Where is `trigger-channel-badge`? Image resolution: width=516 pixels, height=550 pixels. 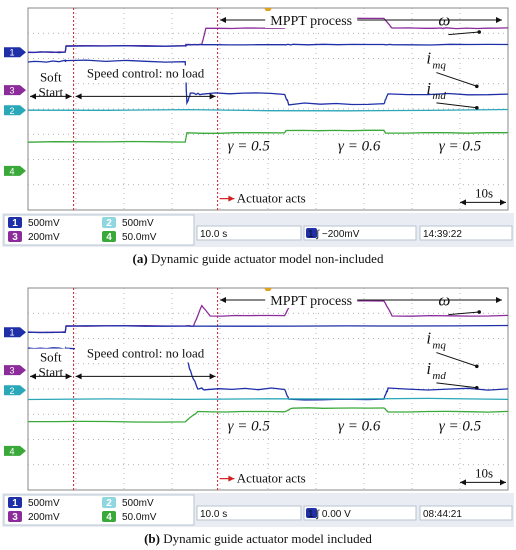 trigger-channel-badge is located at coordinates (311, 513).